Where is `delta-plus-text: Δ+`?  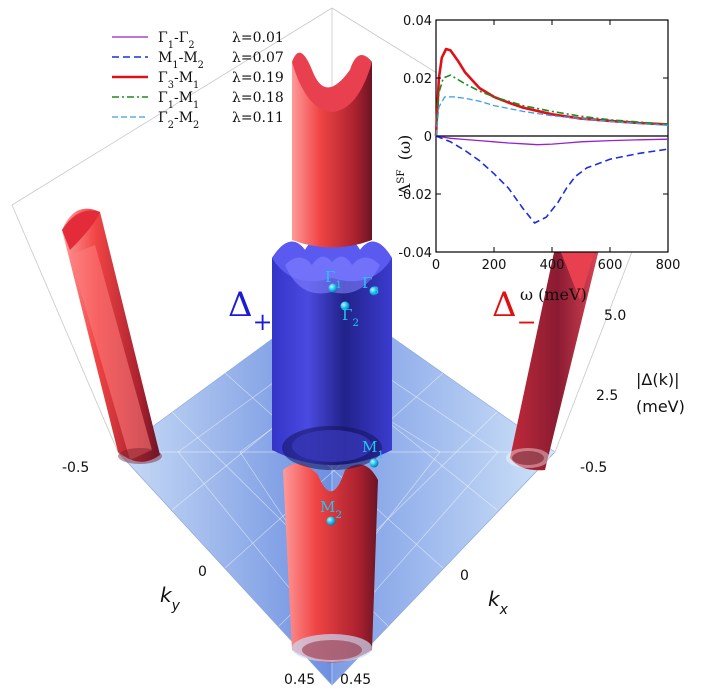
delta-plus-text: Δ+ is located at coordinates (250, 310).